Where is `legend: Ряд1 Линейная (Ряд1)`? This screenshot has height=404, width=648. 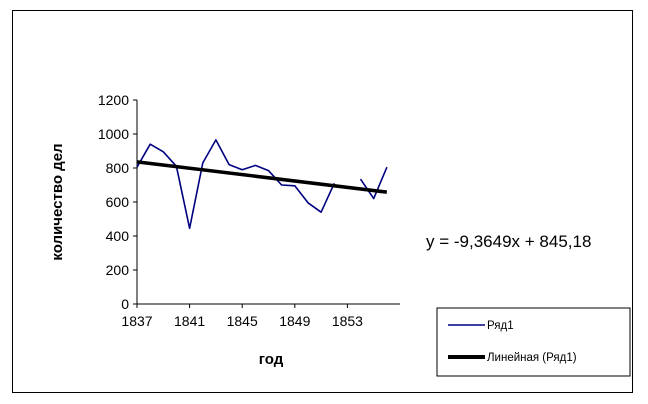 legend: Ряд1 Линейная (Ряд1) is located at coordinates (533, 342).